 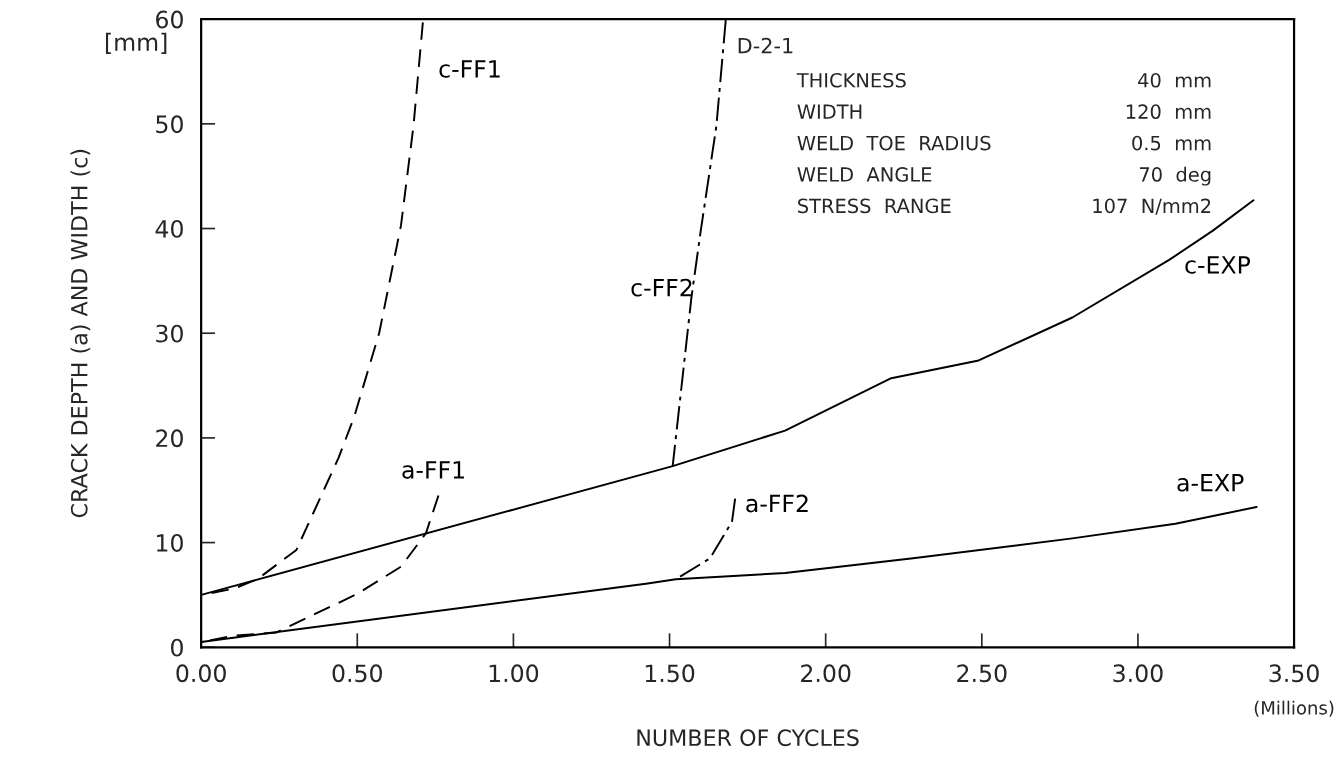 I want to click on annotation: STRESS RANGE, so click(x=874, y=206).